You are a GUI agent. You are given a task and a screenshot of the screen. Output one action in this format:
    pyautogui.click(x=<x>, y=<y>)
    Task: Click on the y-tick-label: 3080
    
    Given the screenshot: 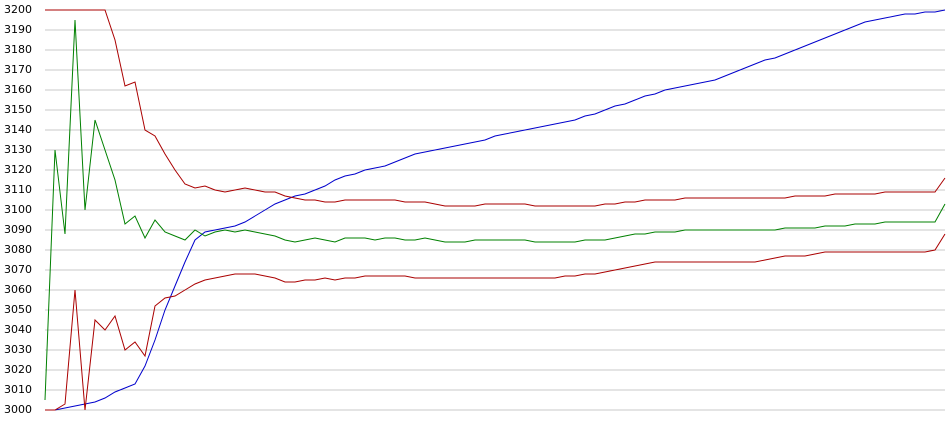 What is the action you would take?
    pyautogui.click(x=18, y=249)
    